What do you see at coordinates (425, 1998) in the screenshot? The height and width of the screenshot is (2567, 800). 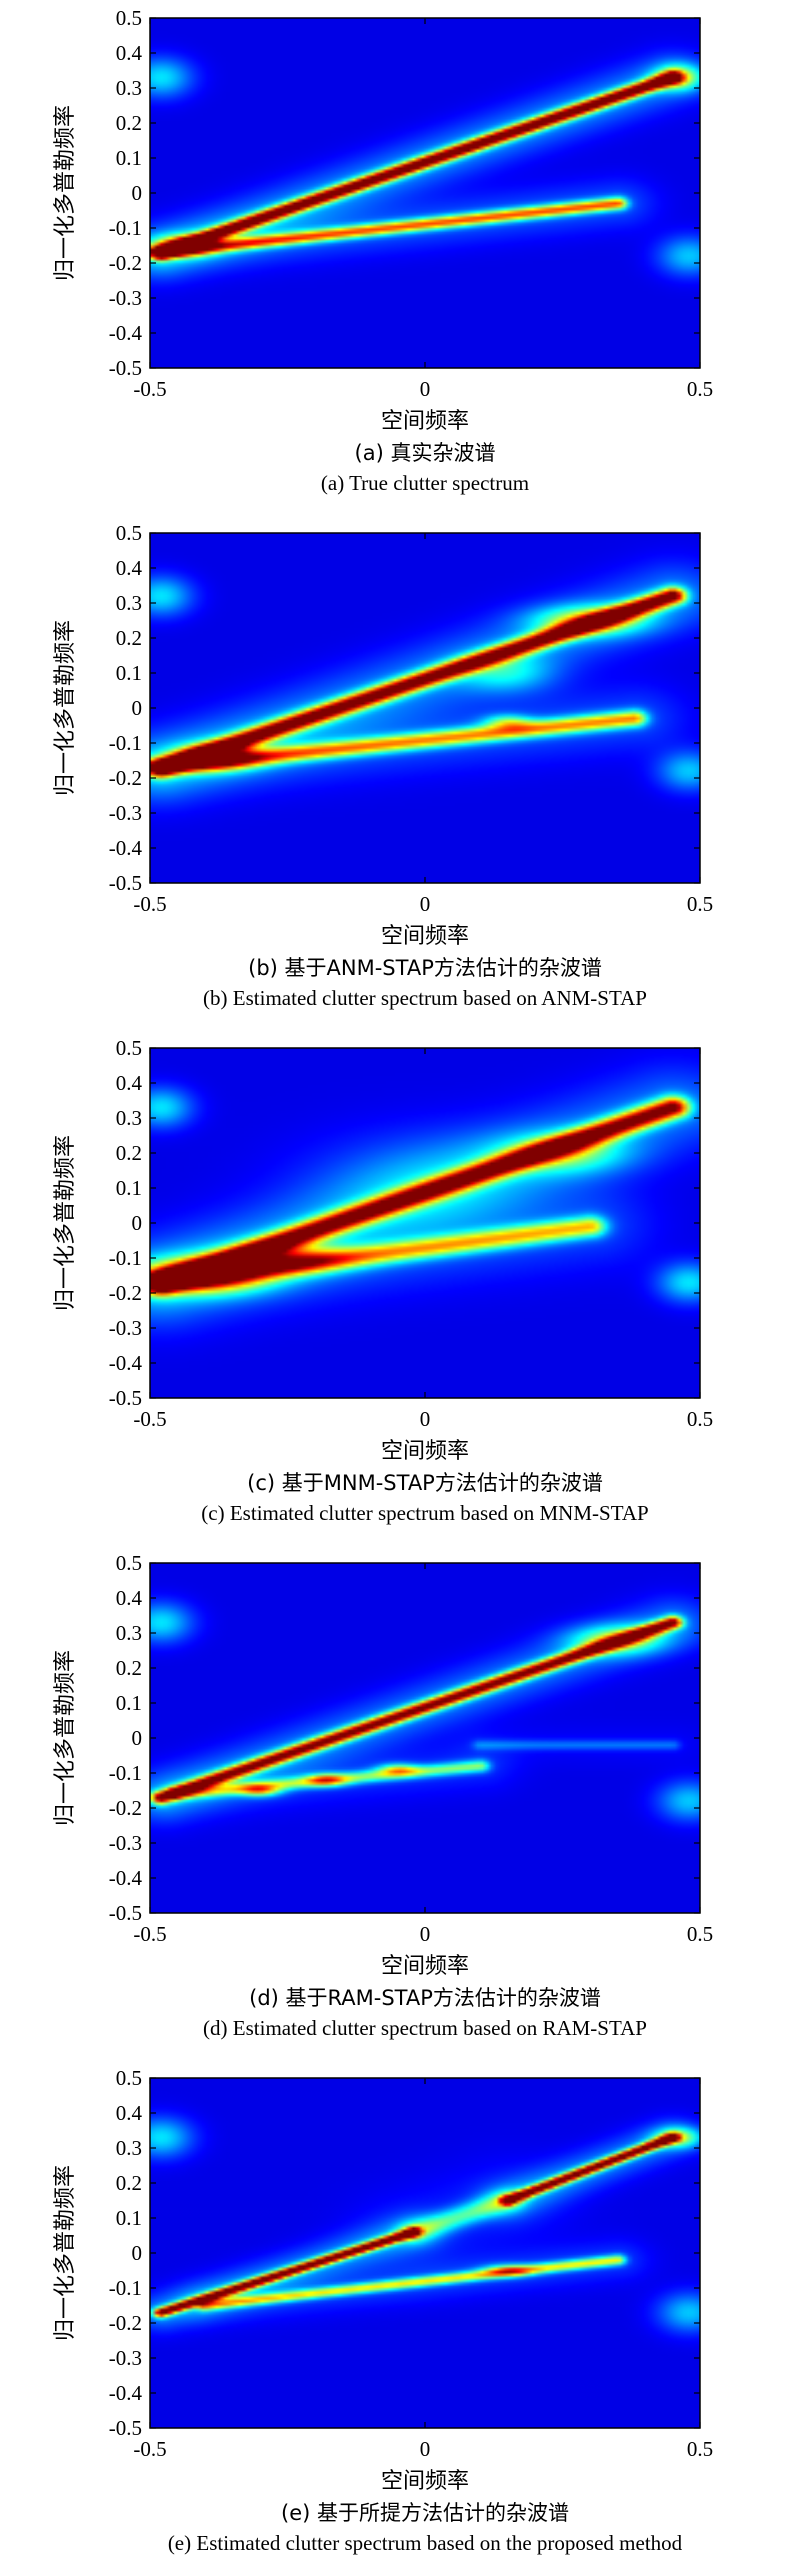 I see `caption-cn: (d) 基于RAM-STAP方法估计的杂波谱` at bounding box center [425, 1998].